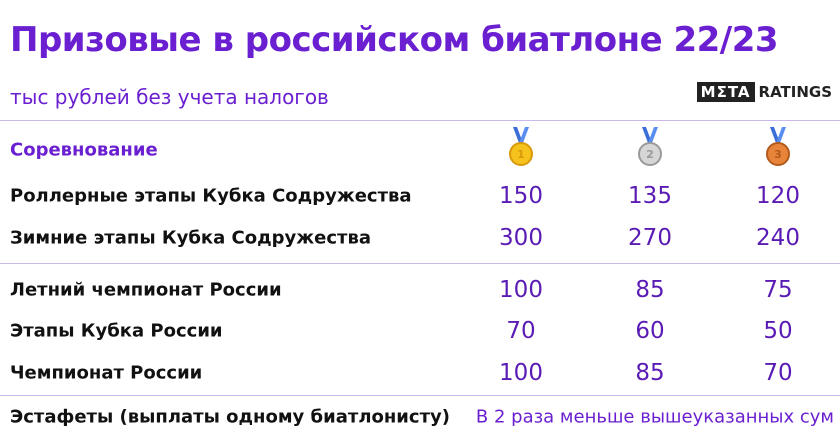 Image resolution: width=840 pixels, height=437 pixels. What do you see at coordinates (106, 373) in the screenshot?
I see `row-name: Чемпионат России` at bounding box center [106, 373].